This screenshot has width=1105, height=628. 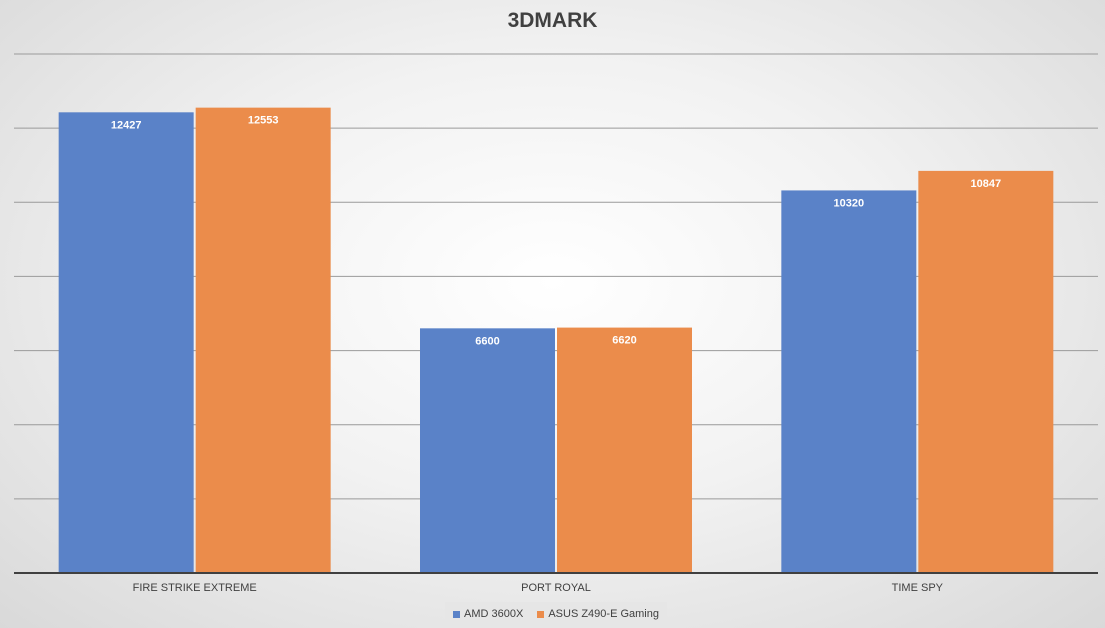 What do you see at coordinates (986, 371) in the screenshot?
I see `bar-asus-z490-e-gaming-time-spy` at bounding box center [986, 371].